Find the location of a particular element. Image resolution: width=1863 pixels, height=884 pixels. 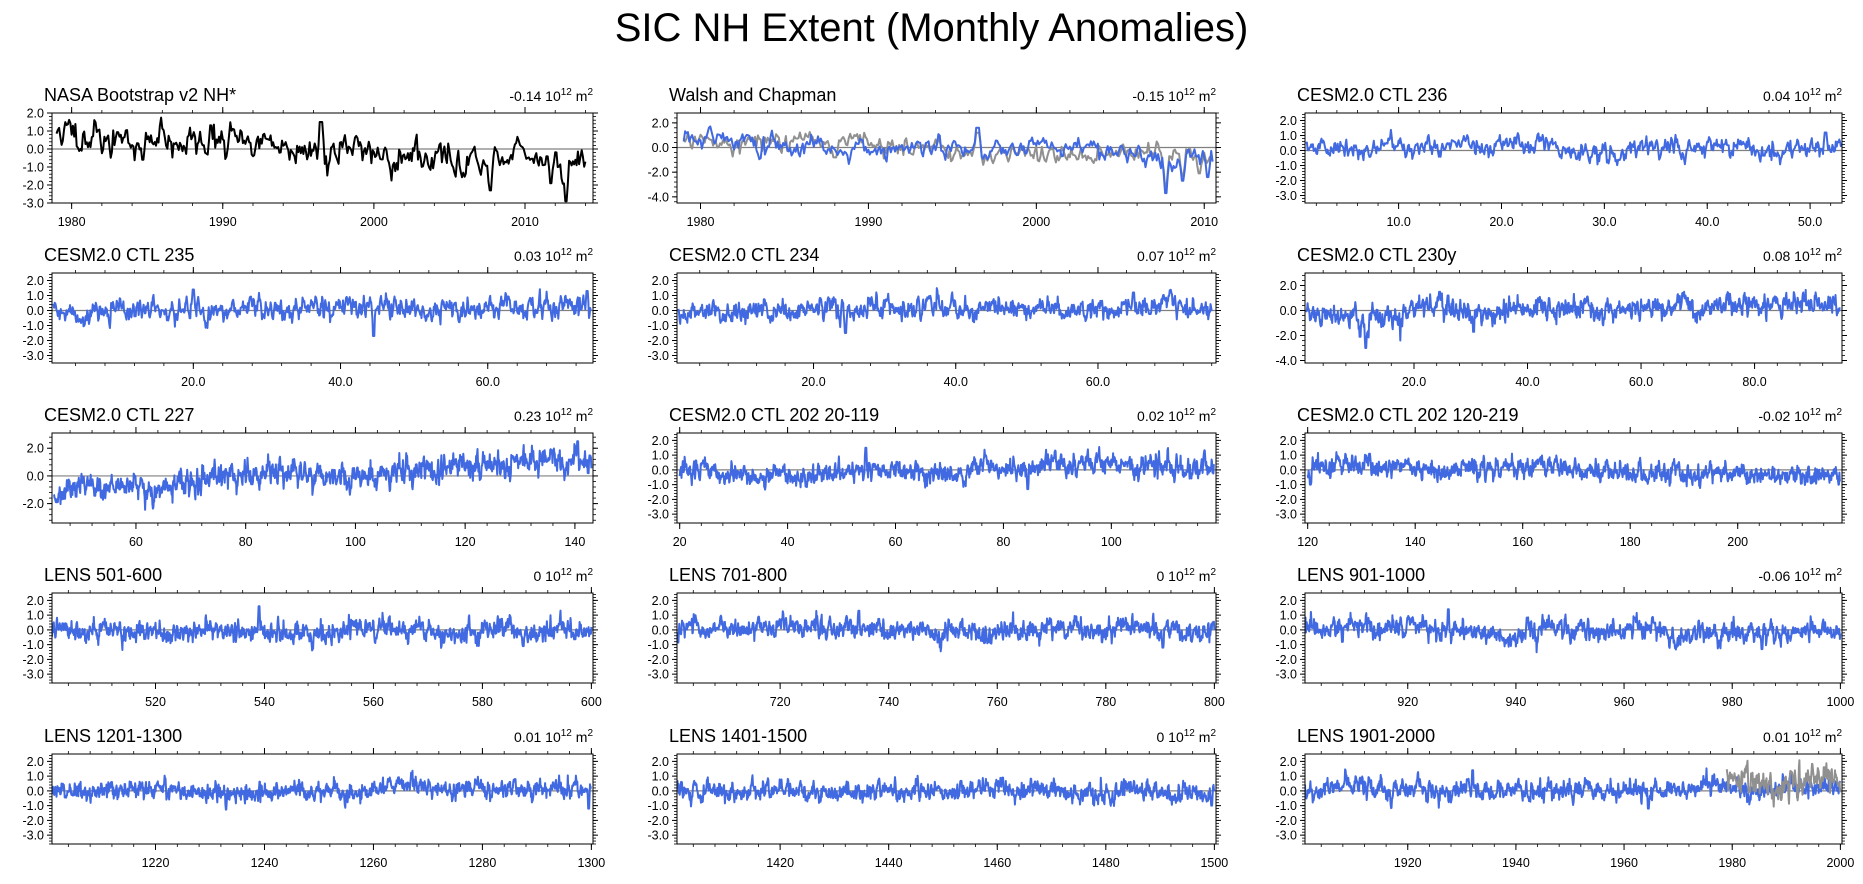

x-tick-label: 520 is located at coordinates (155, 702).